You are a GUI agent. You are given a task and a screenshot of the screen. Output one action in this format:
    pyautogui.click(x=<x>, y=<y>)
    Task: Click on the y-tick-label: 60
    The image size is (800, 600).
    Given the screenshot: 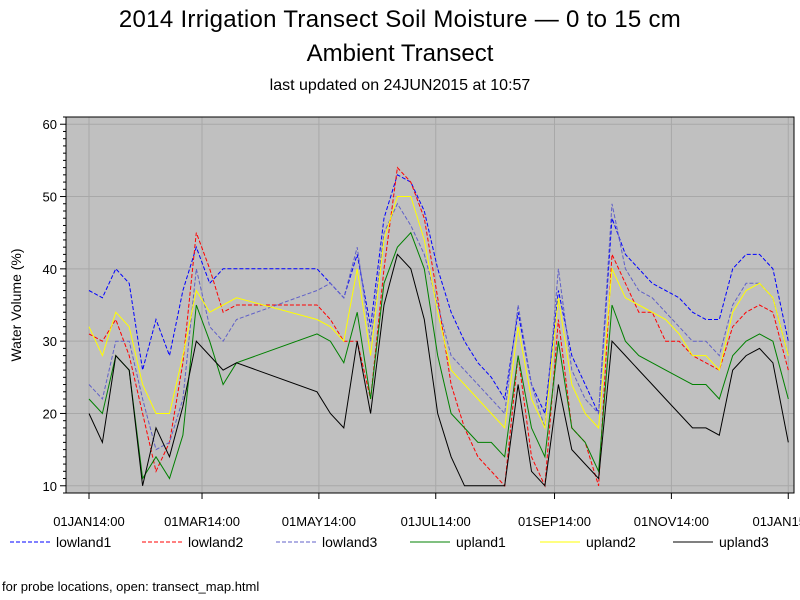 What is the action you would take?
    pyautogui.click(x=50, y=124)
    